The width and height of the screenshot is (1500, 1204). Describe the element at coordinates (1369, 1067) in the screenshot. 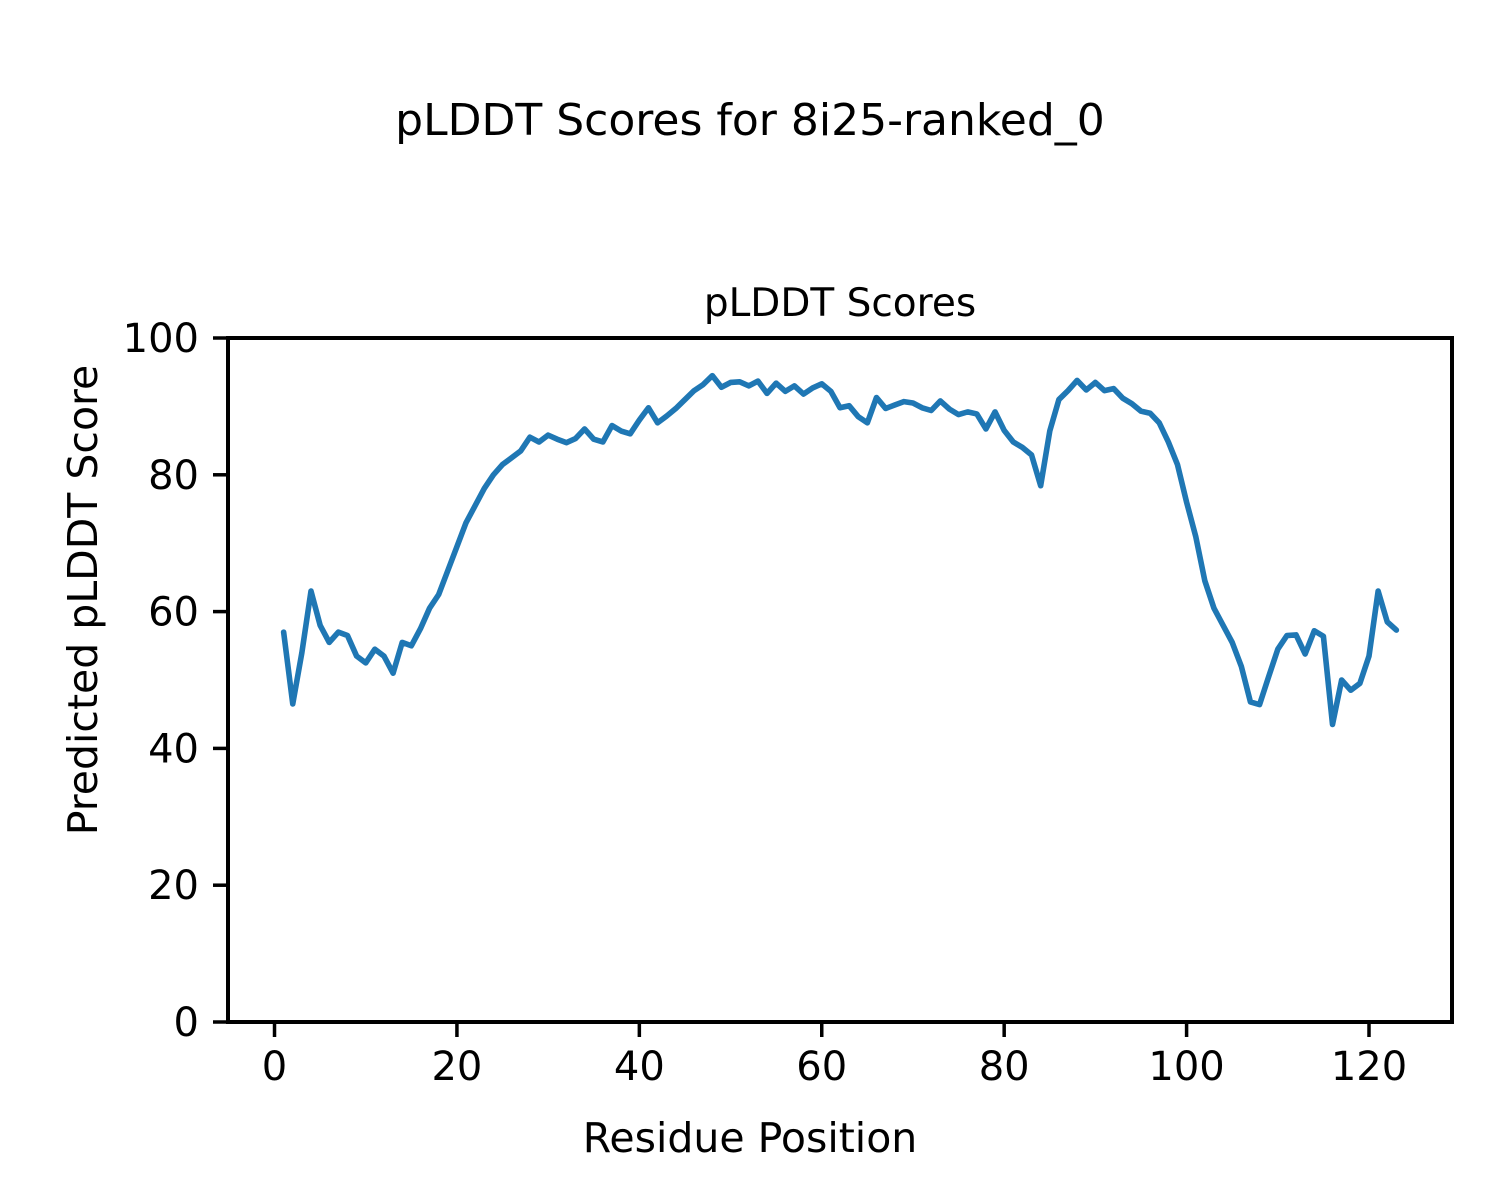

I see `x-tick-label: 120` at that location.